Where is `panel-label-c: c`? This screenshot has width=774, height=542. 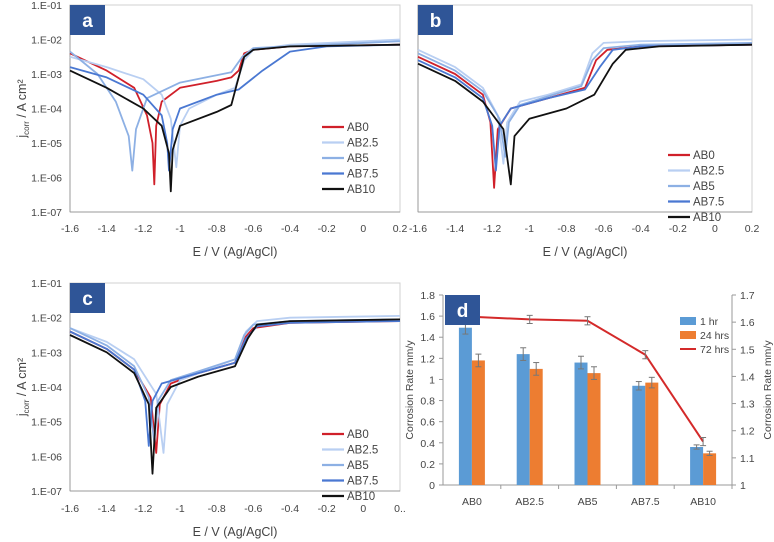
panel-label-c: c is located at coordinates (87, 299).